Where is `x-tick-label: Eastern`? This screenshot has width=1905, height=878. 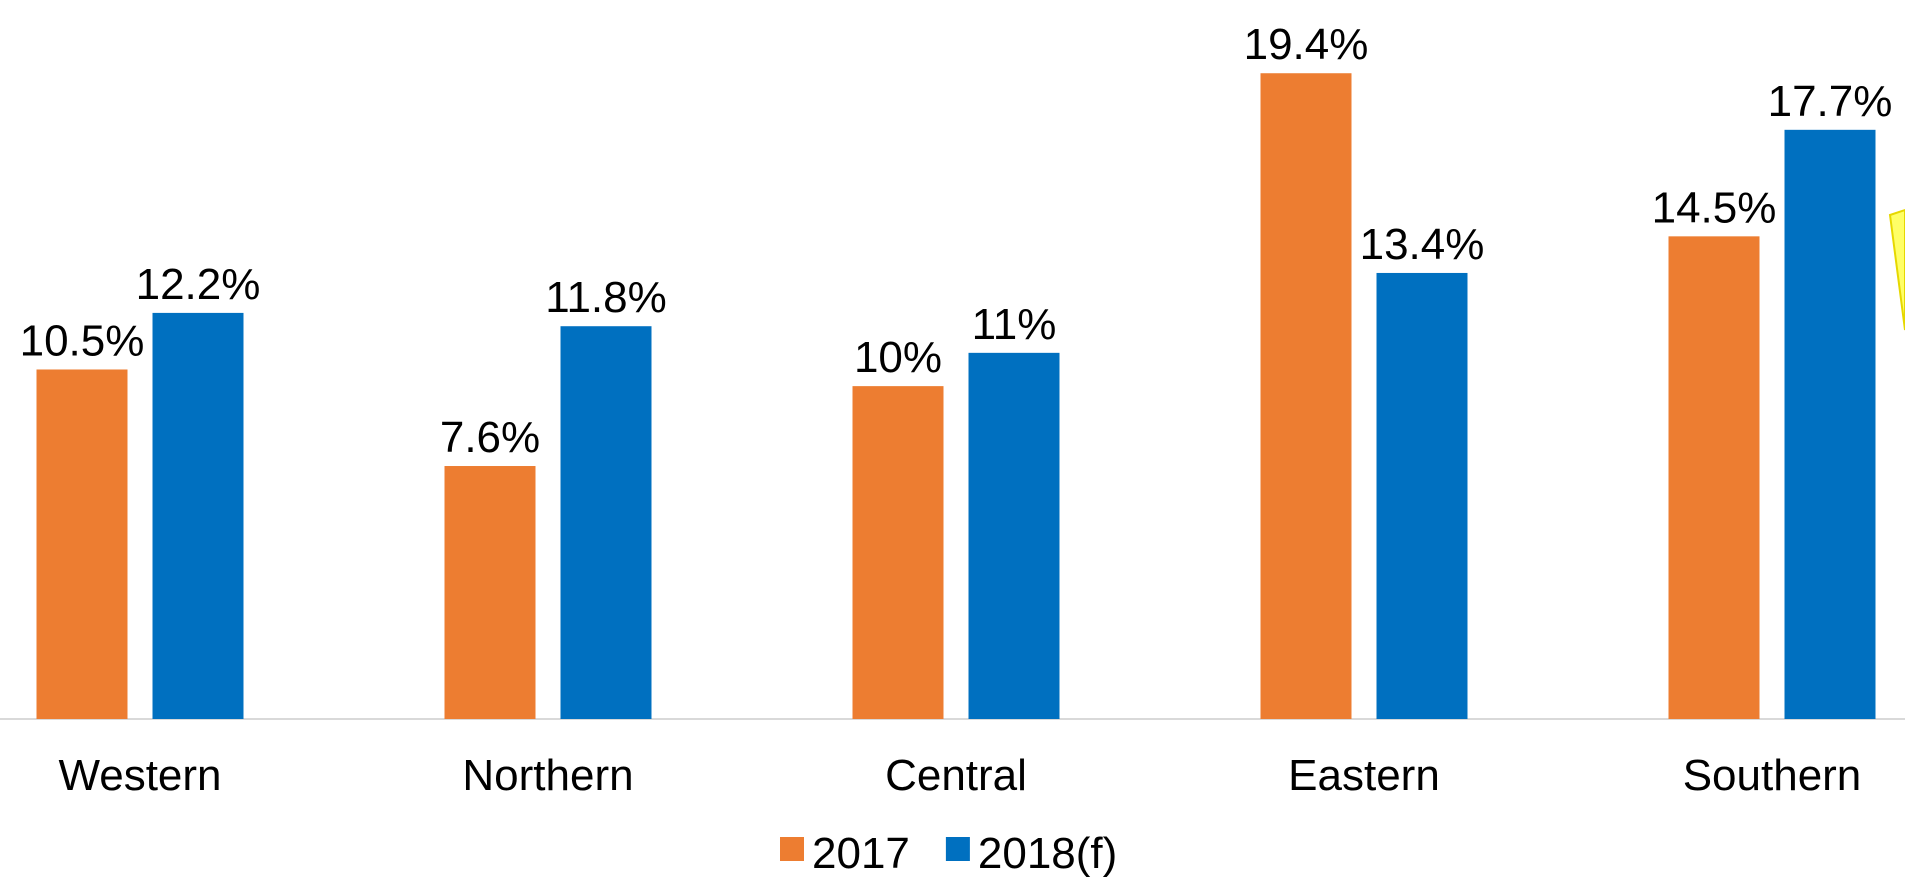 x-tick-label: Eastern is located at coordinates (1364, 775).